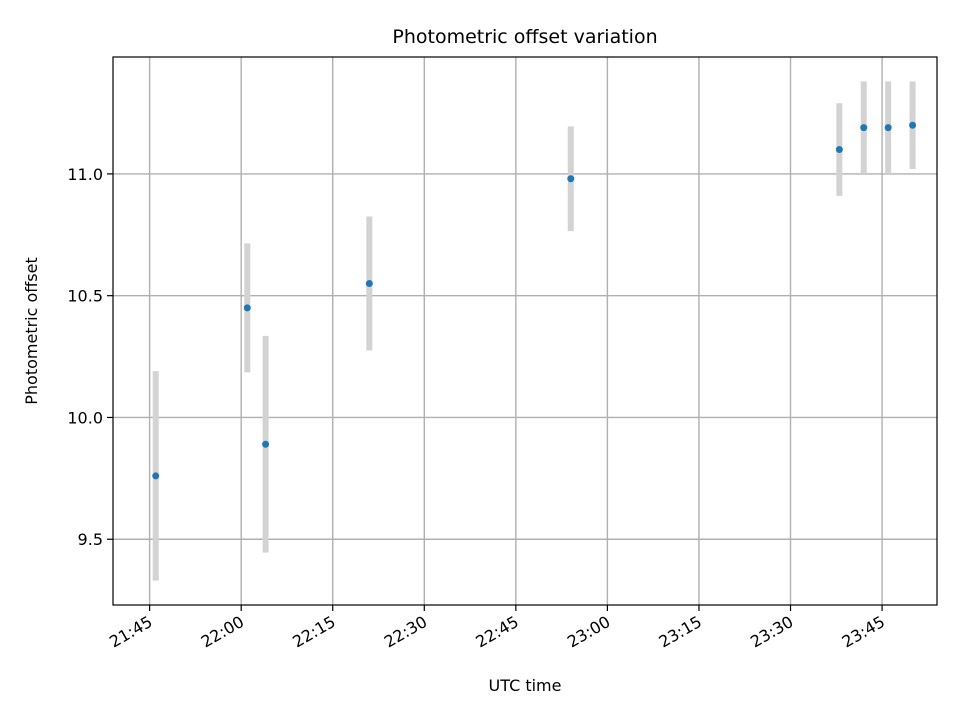 The width and height of the screenshot is (960, 720). I want to click on x-axis-title: UTC time, so click(525, 685).